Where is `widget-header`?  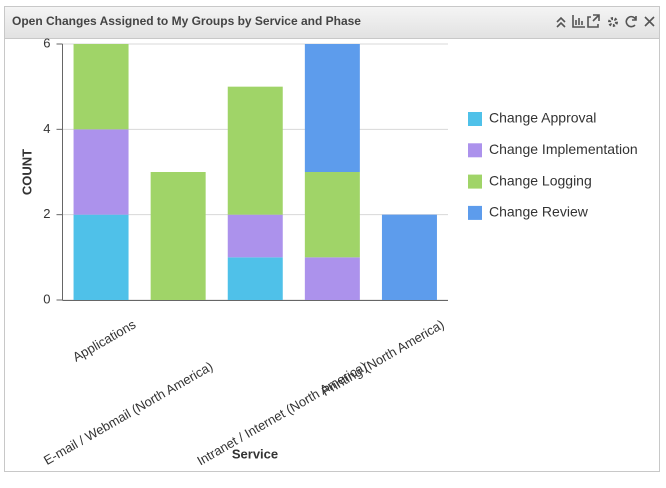
widget-header is located at coordinates (332, 22).